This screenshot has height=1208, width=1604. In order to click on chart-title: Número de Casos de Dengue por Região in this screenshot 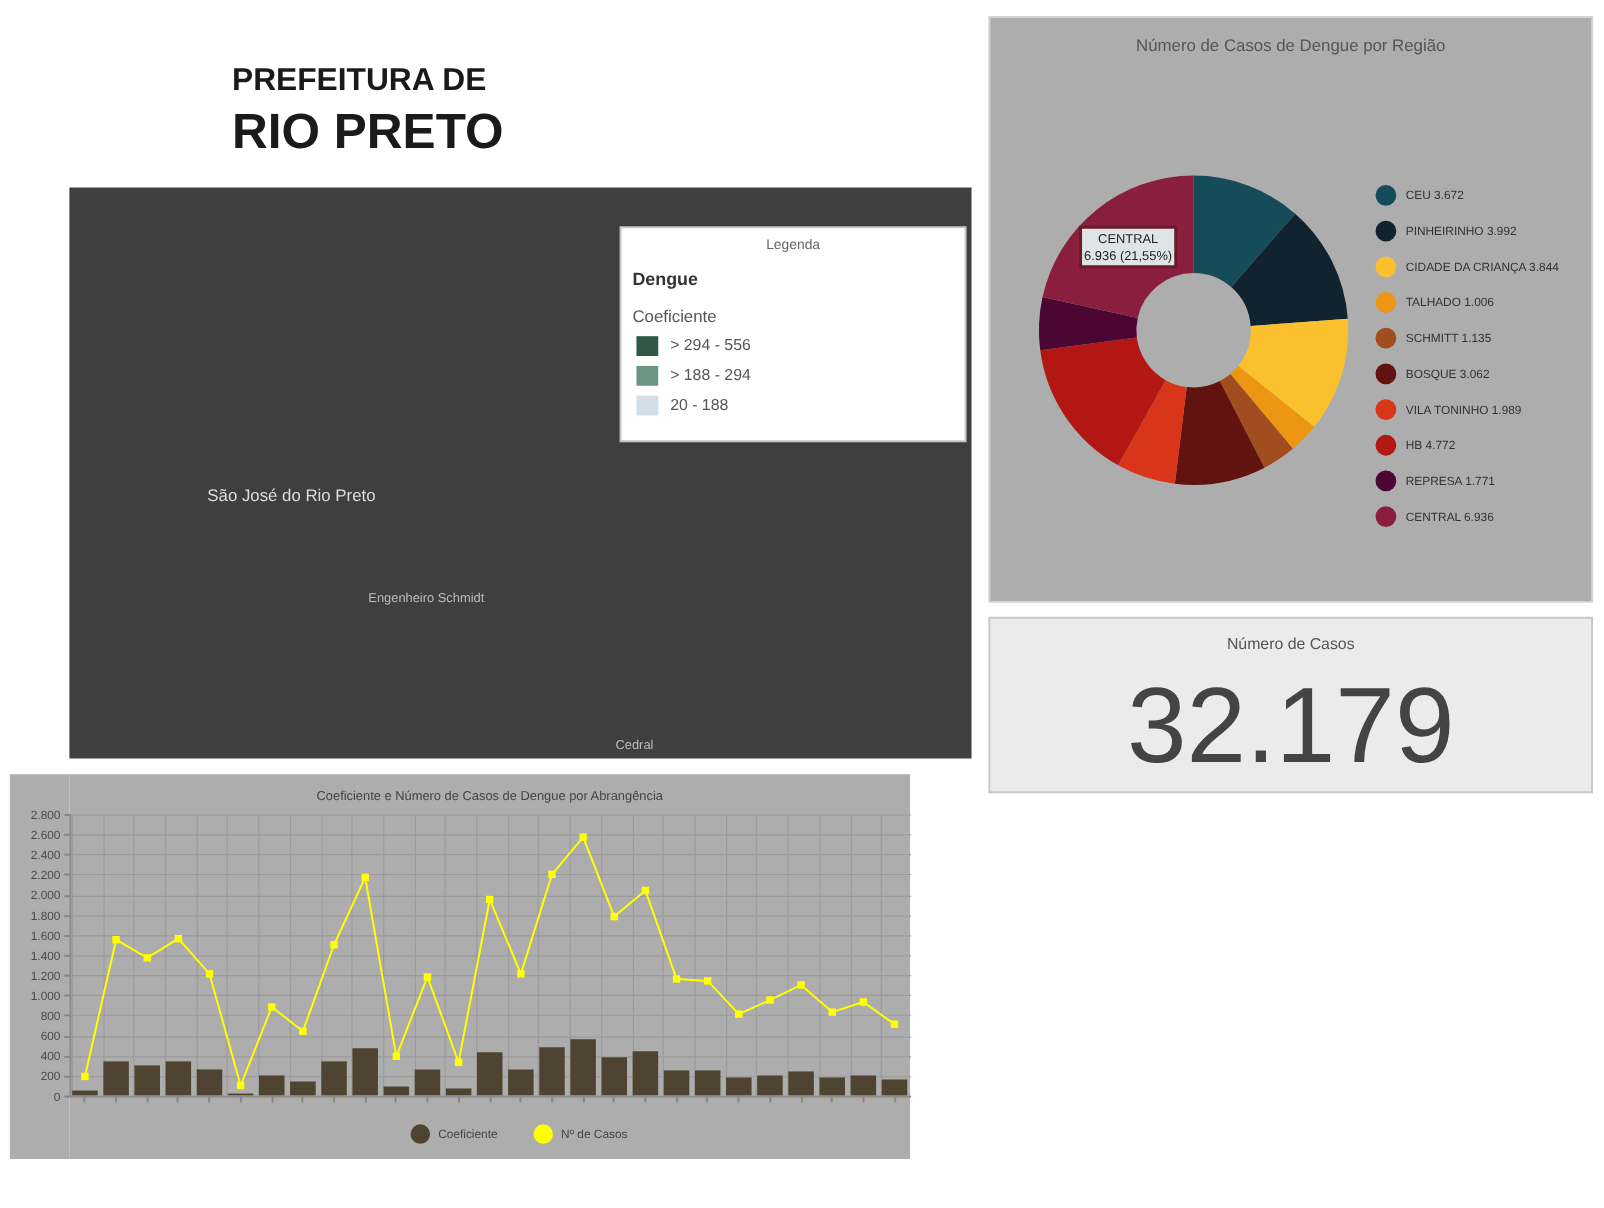, I will do `click(1291, 44)`.